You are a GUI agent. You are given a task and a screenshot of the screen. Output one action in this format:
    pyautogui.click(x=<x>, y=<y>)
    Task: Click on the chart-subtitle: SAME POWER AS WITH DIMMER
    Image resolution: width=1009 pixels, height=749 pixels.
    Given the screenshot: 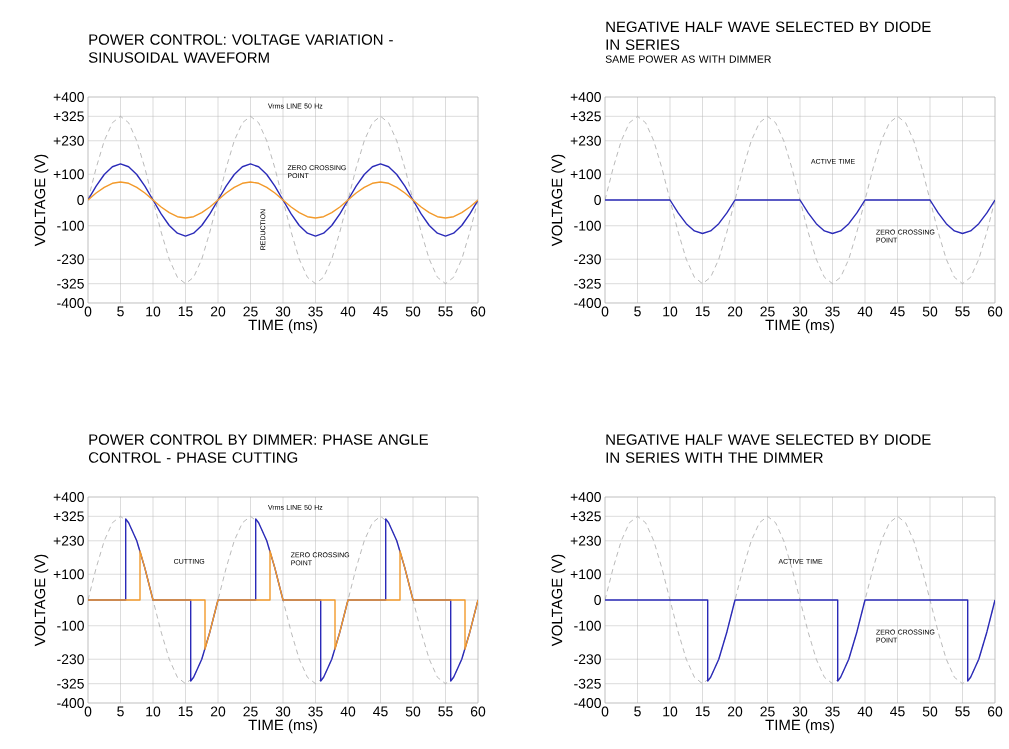 What is the action you would take?
    pyautogui.click(x=688, y=59)
    